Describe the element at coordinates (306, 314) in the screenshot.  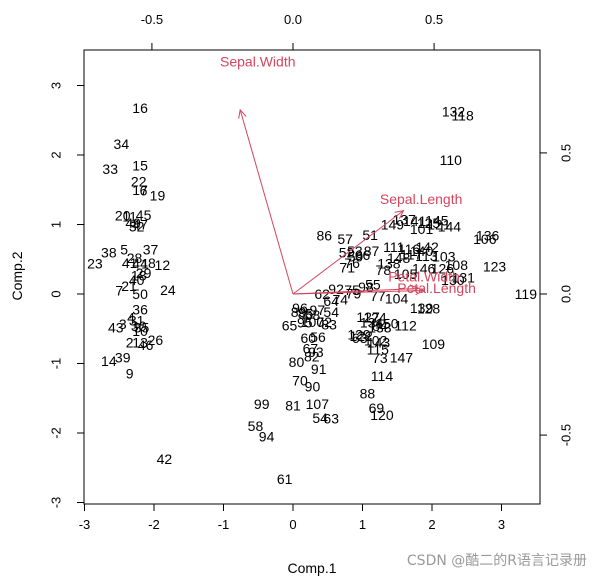
I see `observation-label: 85` at that location.